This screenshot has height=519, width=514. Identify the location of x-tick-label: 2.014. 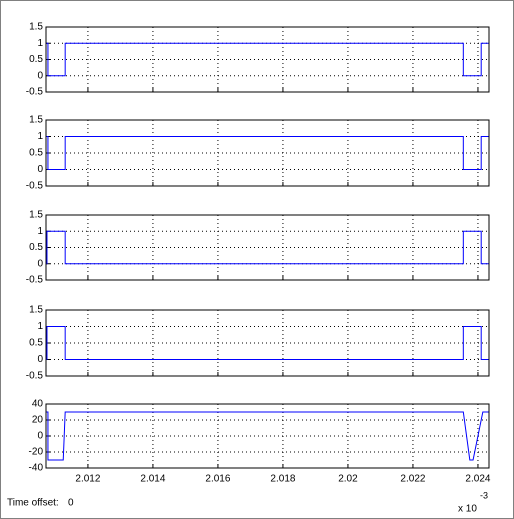
(152, 479).